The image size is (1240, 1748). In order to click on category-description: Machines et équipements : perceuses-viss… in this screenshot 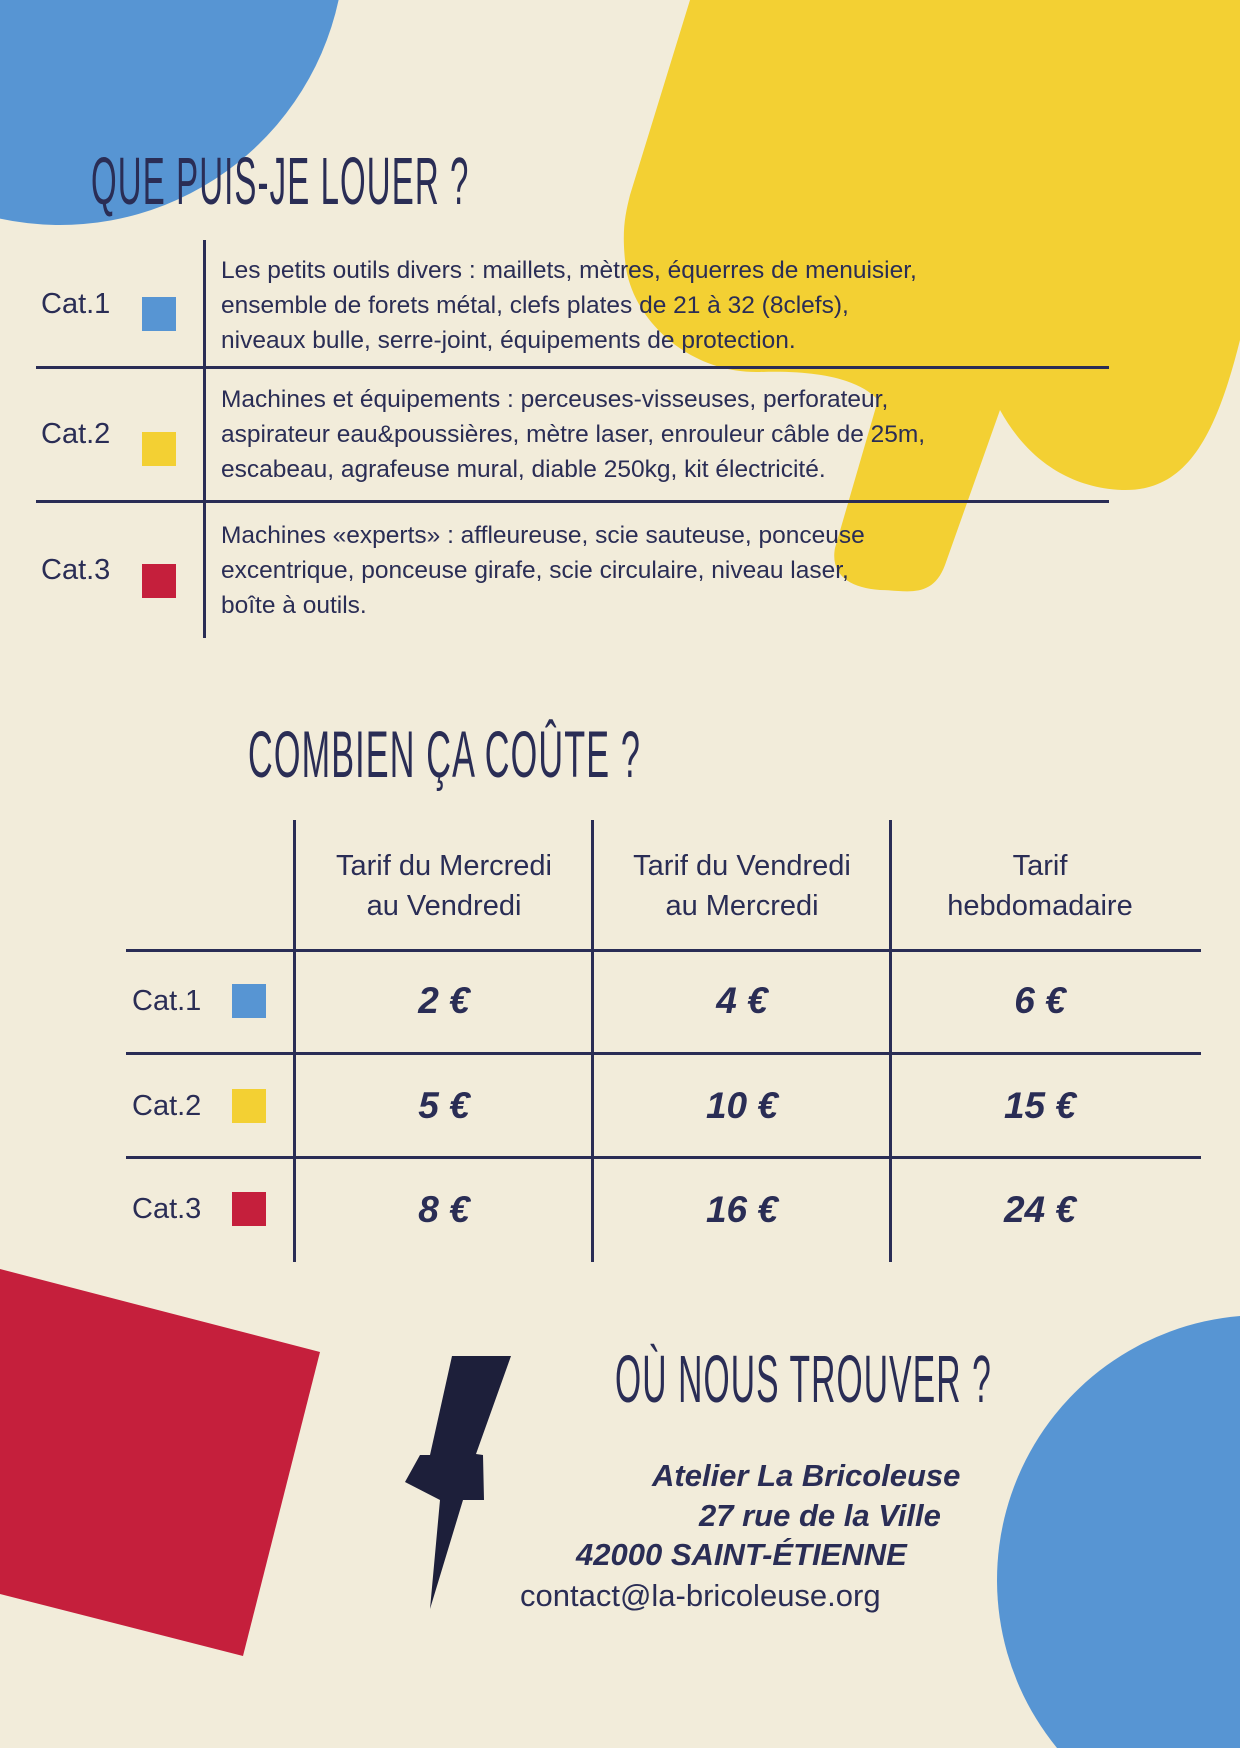, I will do `click(661, 434)`.